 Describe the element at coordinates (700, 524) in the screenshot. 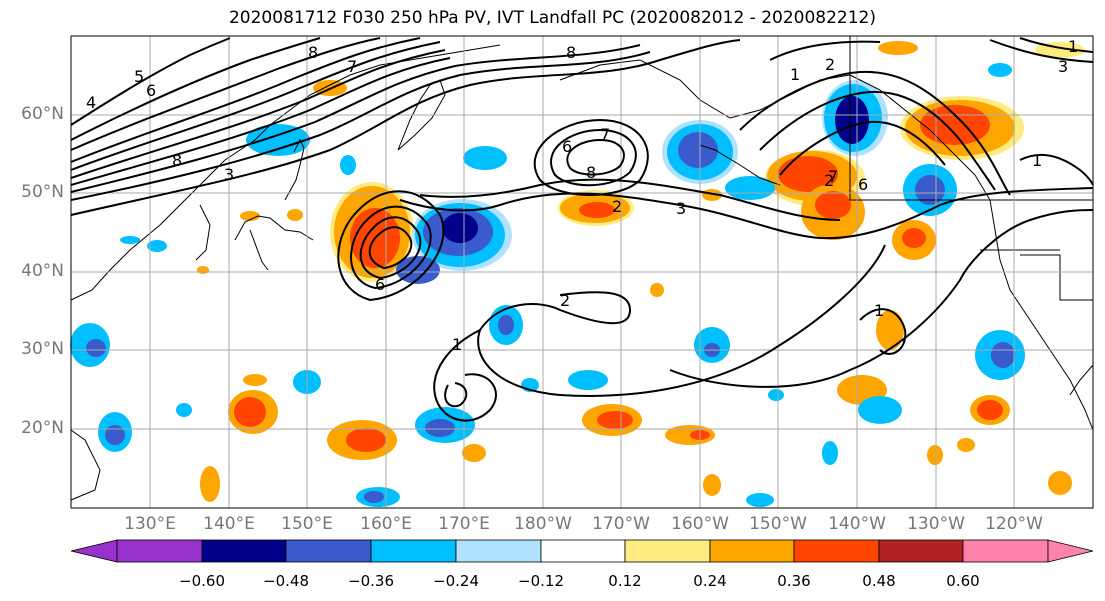

I see `lon-label: 160°W` at that location.